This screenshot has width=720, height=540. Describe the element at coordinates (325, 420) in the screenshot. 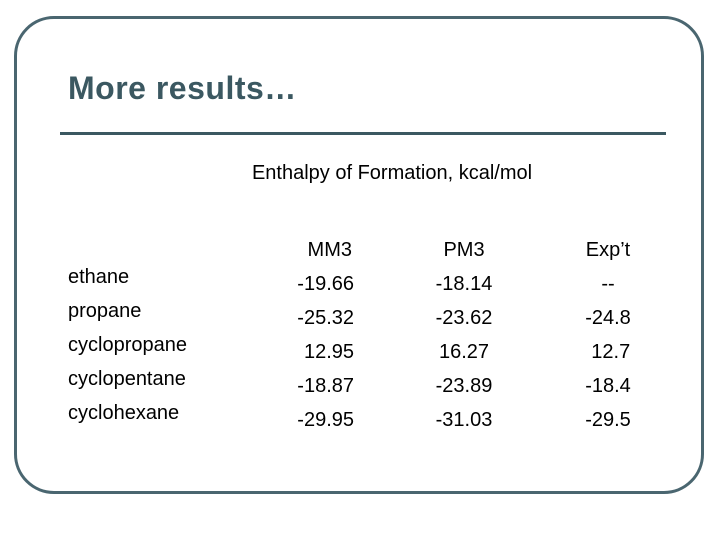

I see `mm3-value: -29.95` at that location.